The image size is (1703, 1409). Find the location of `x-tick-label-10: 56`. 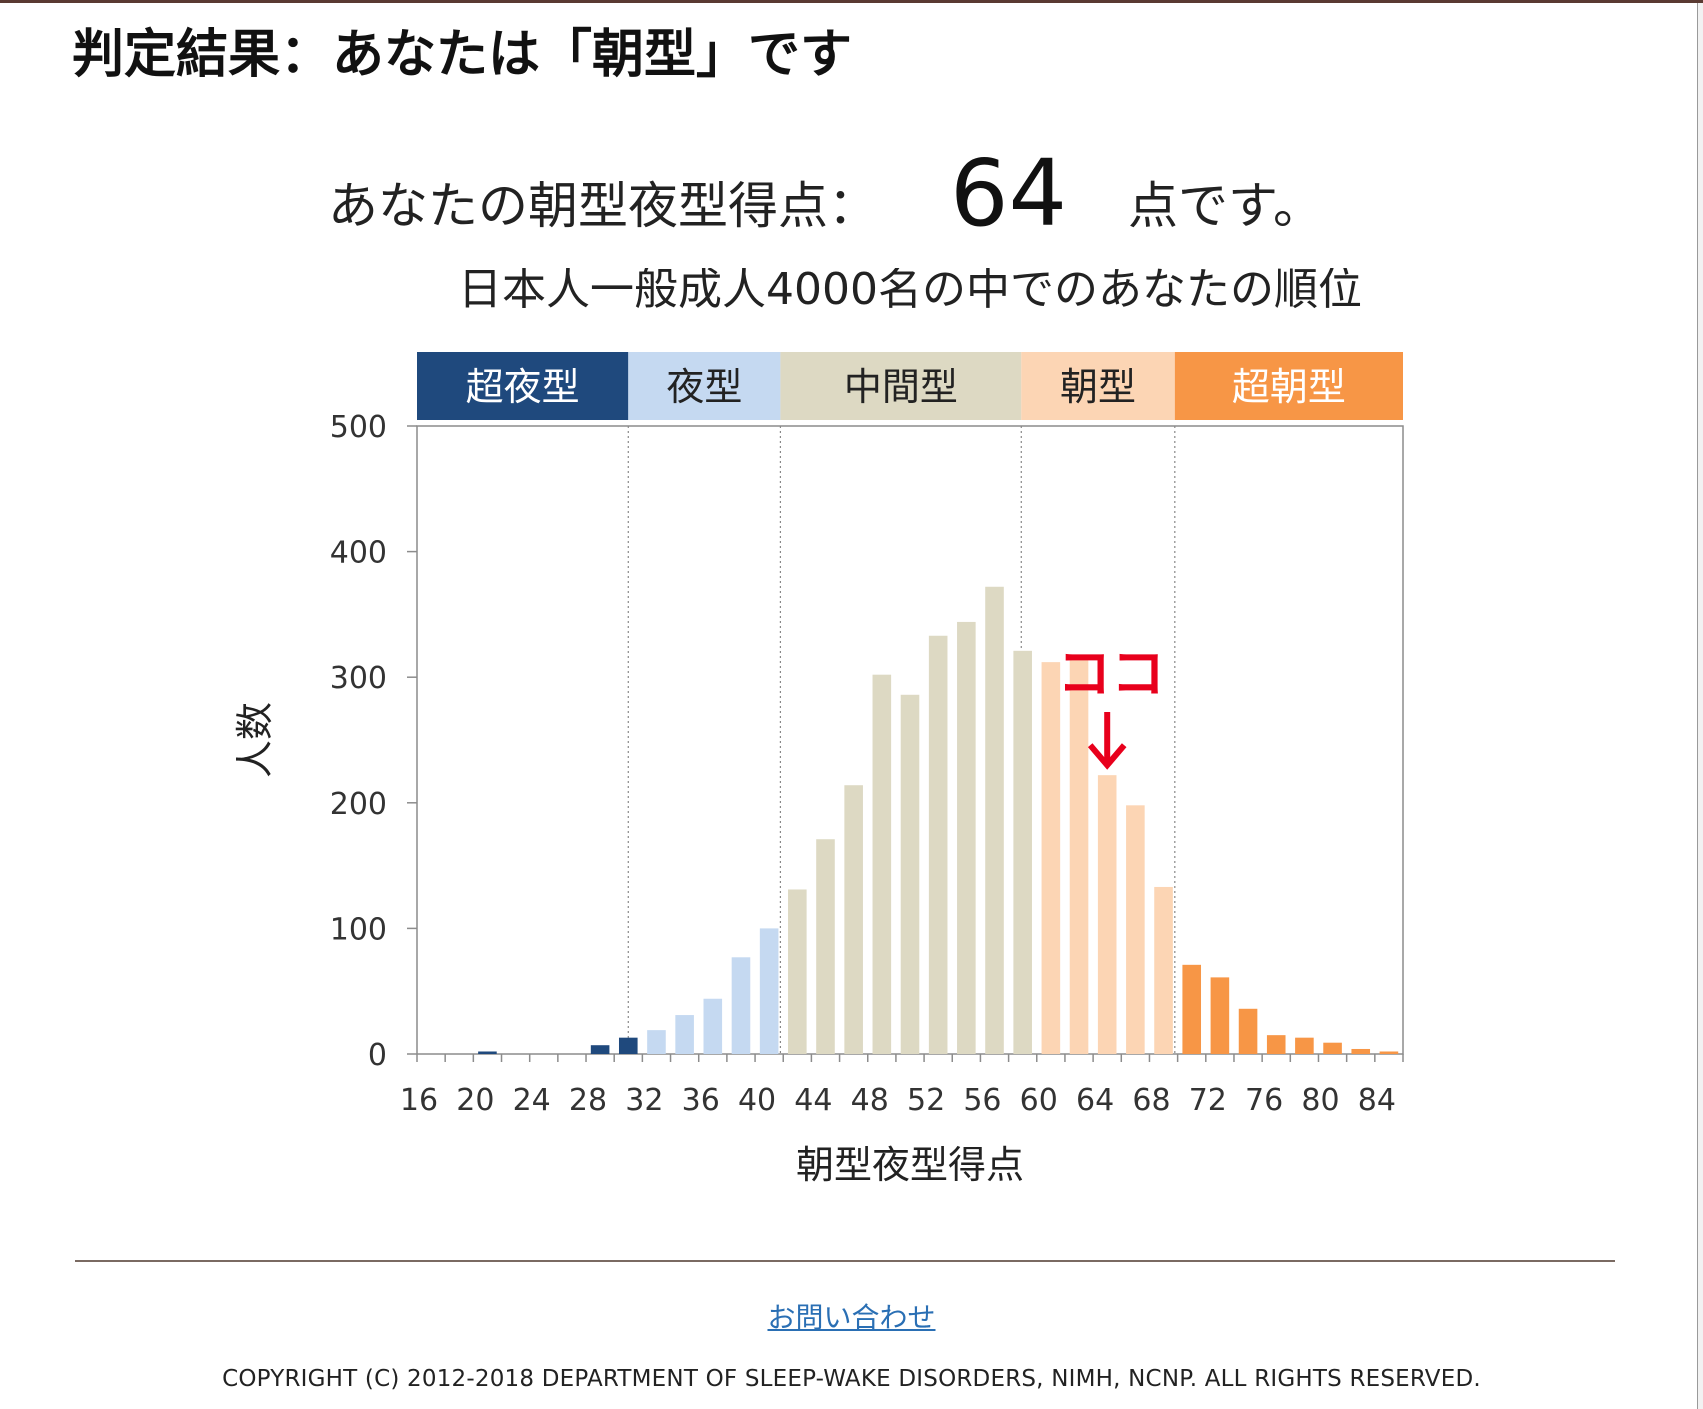

x-tick-label-10: 56 is located at coordinates (982, 1100).